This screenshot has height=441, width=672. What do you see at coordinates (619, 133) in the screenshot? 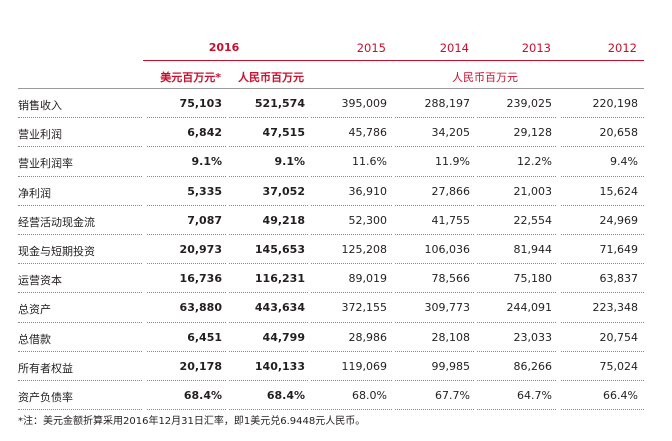
I see `cell-2012: 20,658` at bounding box center [619, 133].